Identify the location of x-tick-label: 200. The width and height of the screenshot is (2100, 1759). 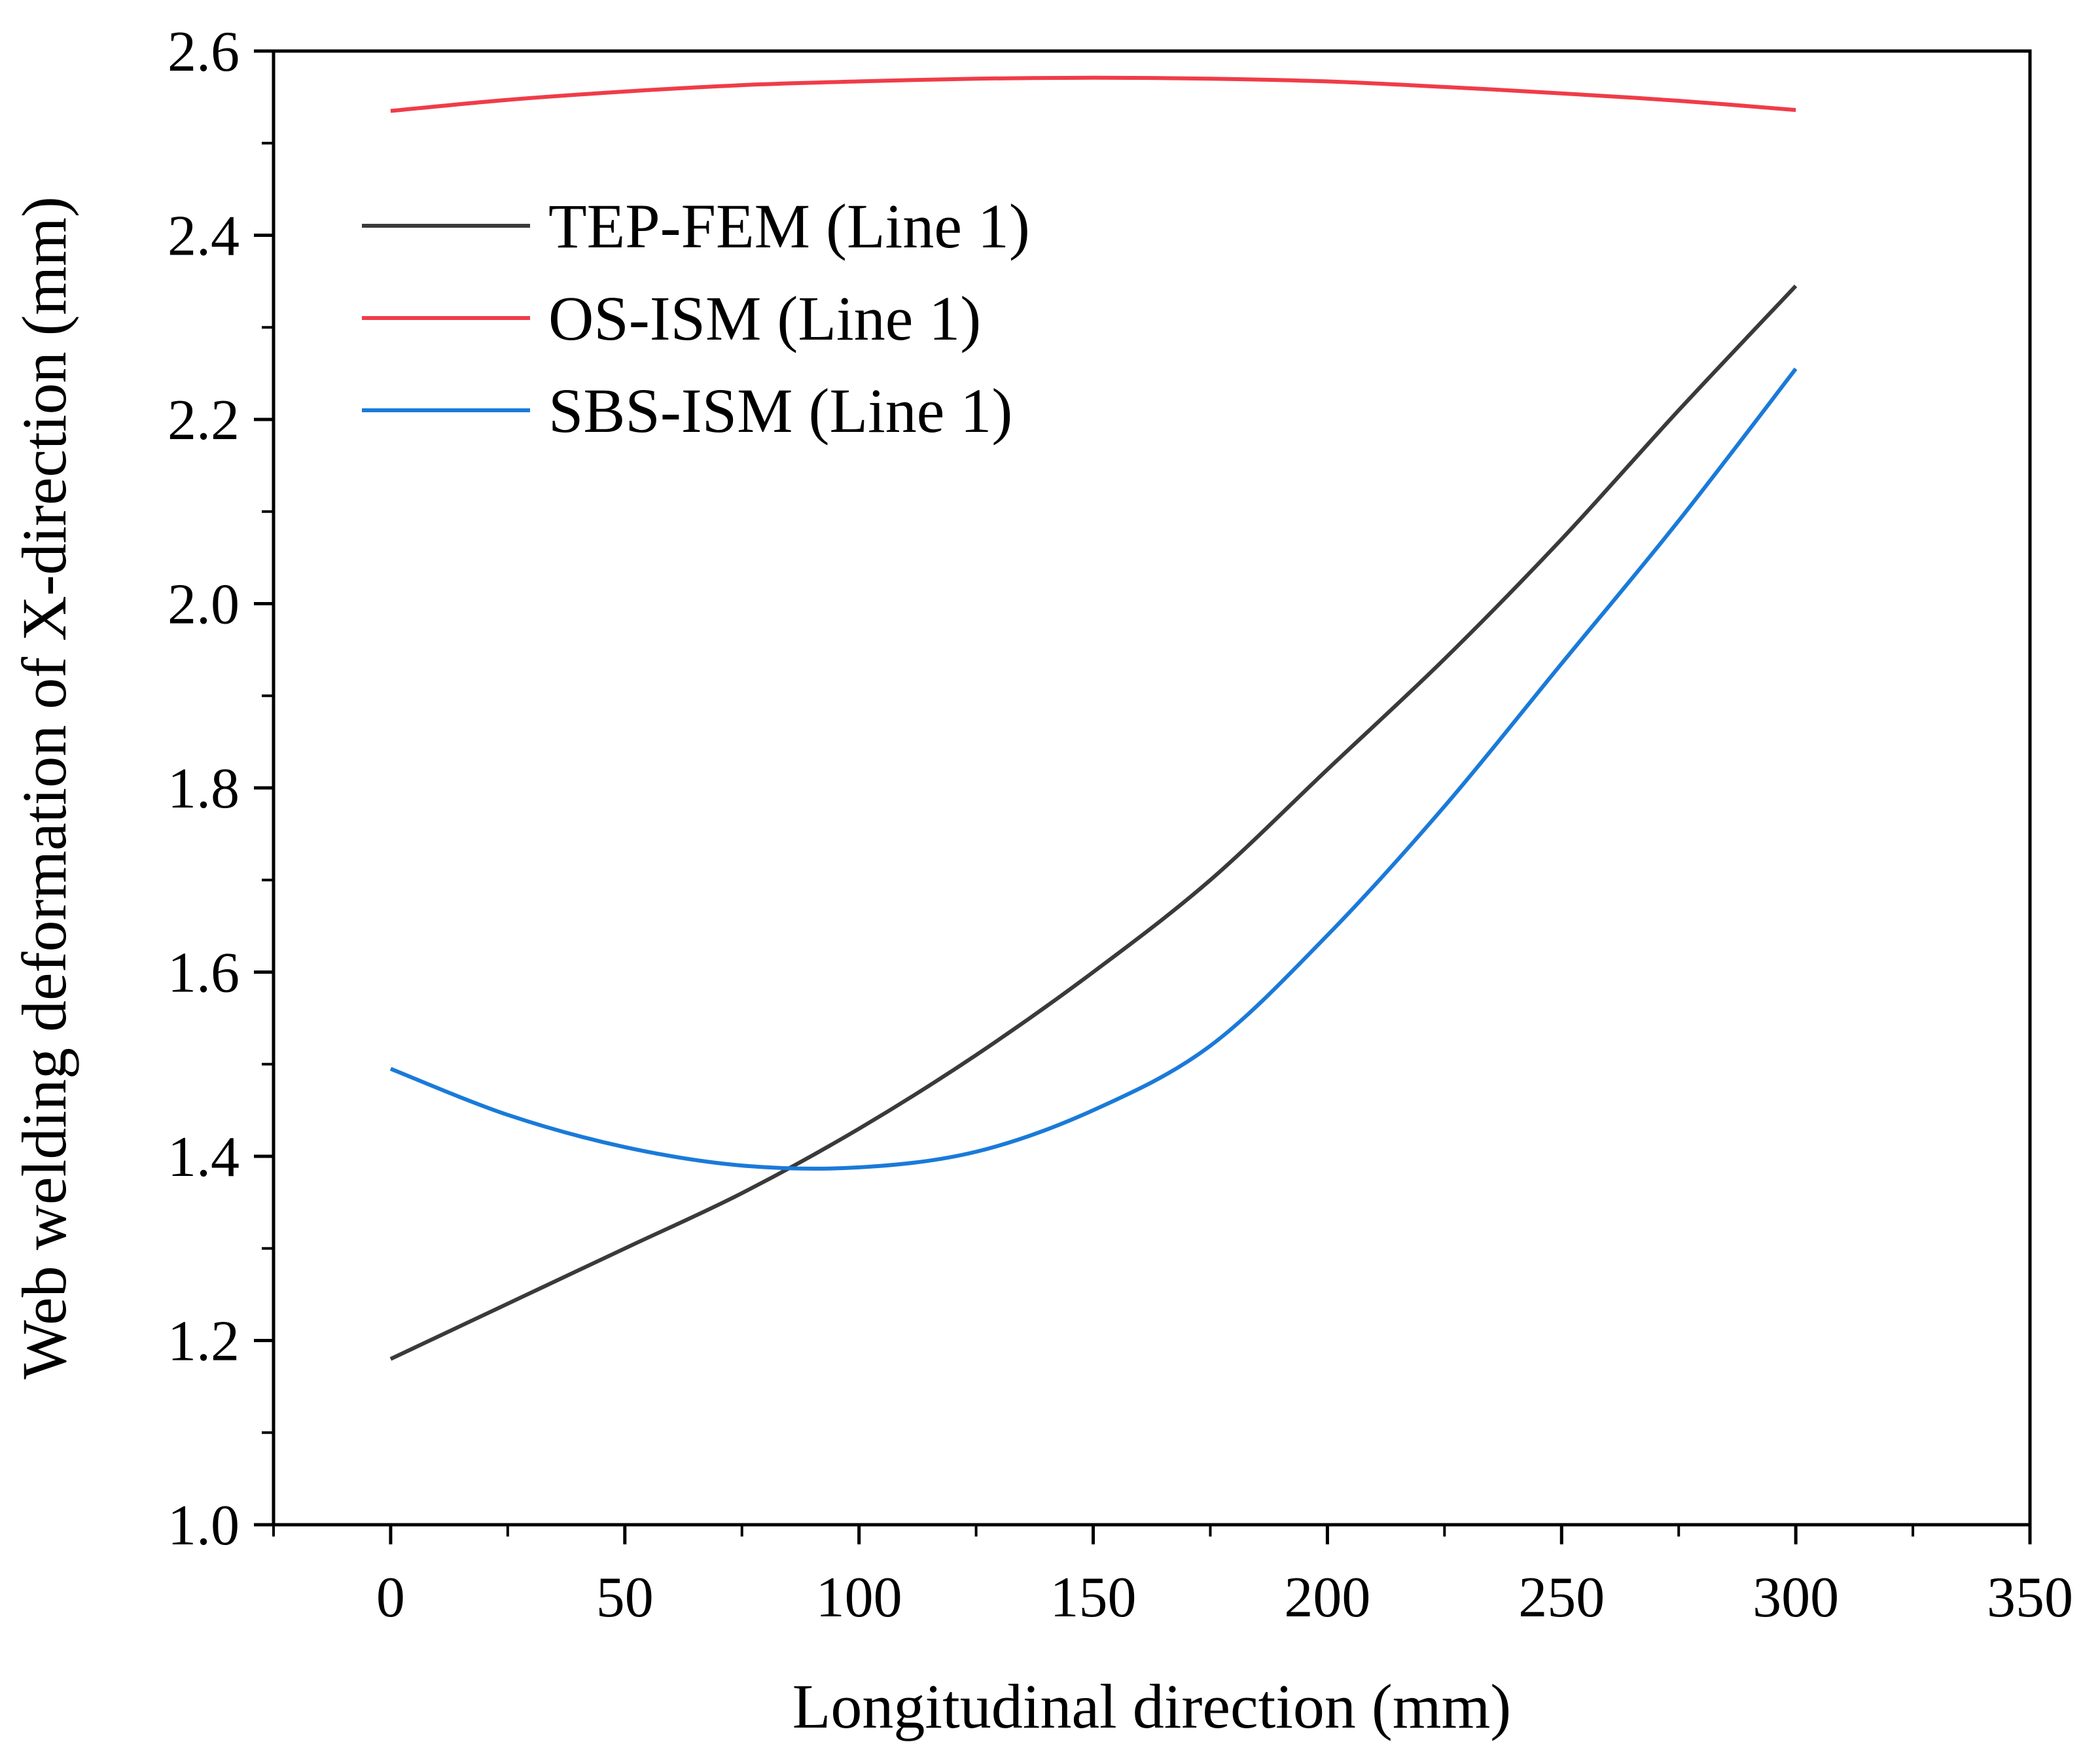
(1327, 1597).